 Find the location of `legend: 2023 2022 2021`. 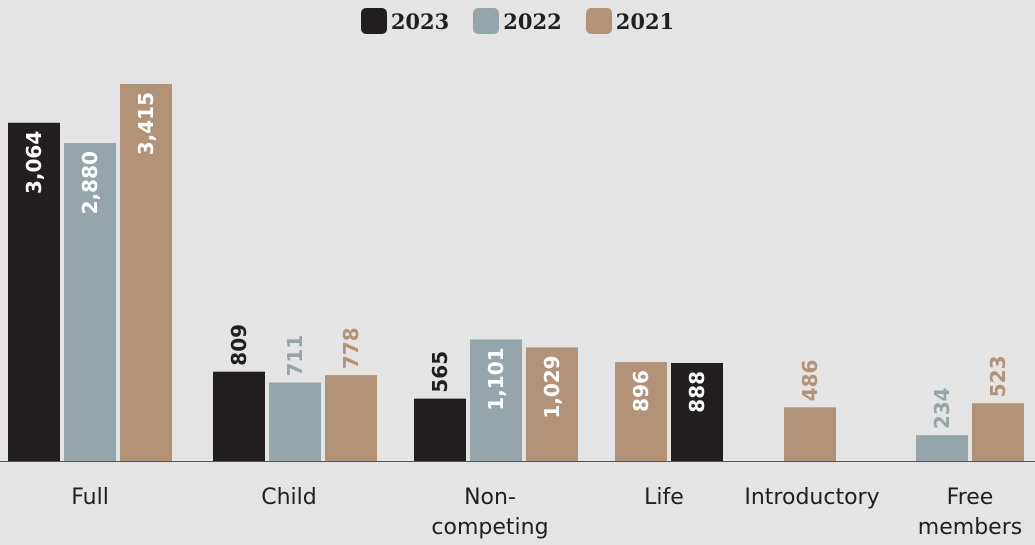

legend: 2023 2022 2021 is located at coordinates (517, 21).